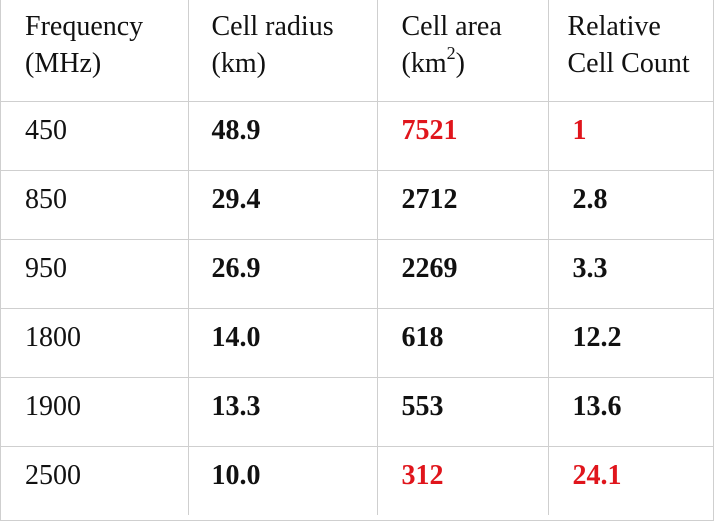  Describe the element at coordinates (463, 274) in the screenshot. I see `area-cell: 2269` at that location.